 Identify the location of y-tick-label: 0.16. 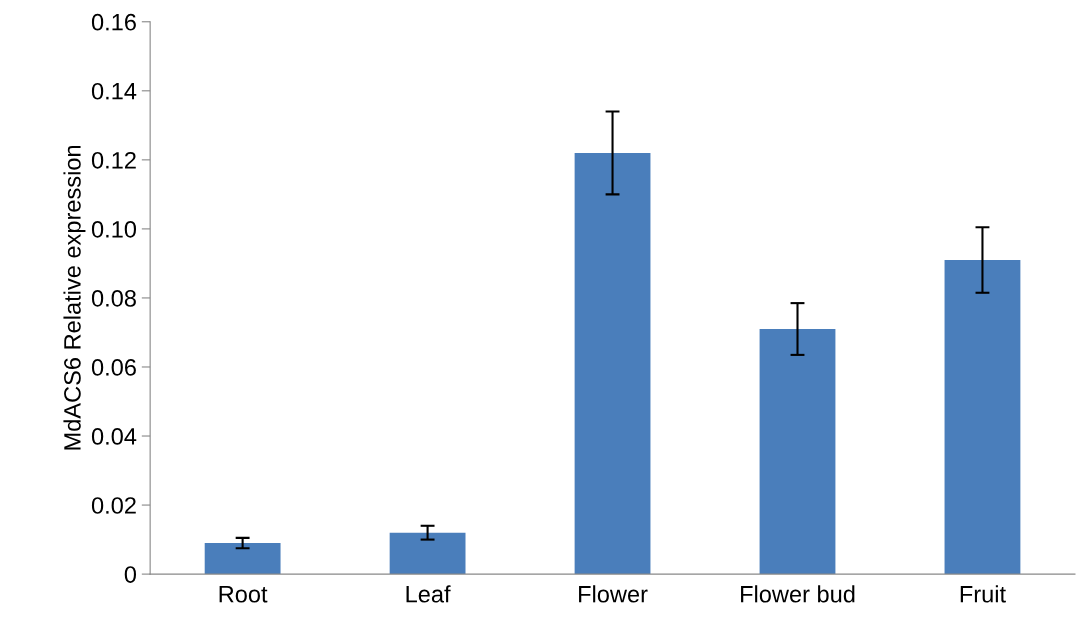
(113, 22).